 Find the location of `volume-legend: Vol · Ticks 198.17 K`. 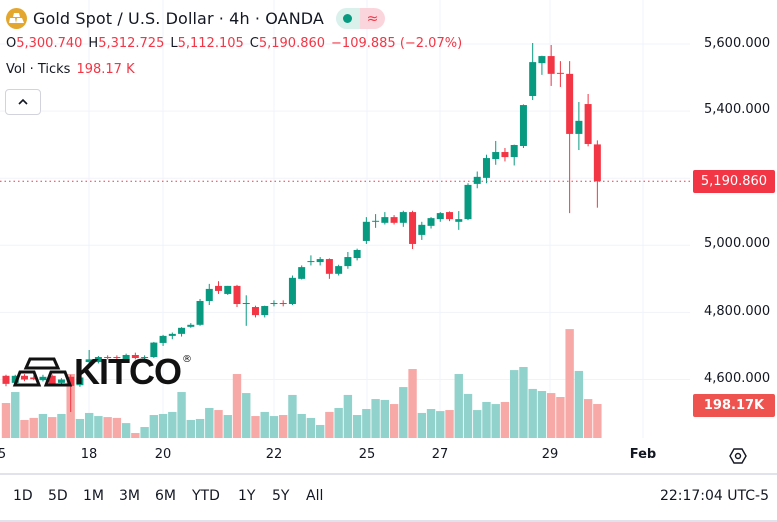

volume-legend: Vol · Ticks 198.17 K is located at coordinates (70, 69).